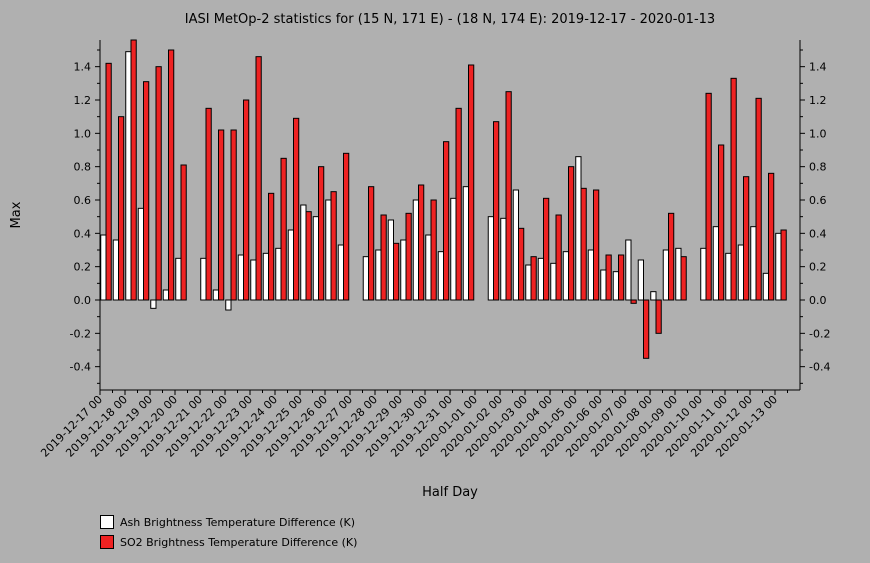 The height and width of the screenshot is (563, 870). Describe the element at coordinates (83, 233) in the screenshot. I see `y-tick-label-left: 0.4` at that location.